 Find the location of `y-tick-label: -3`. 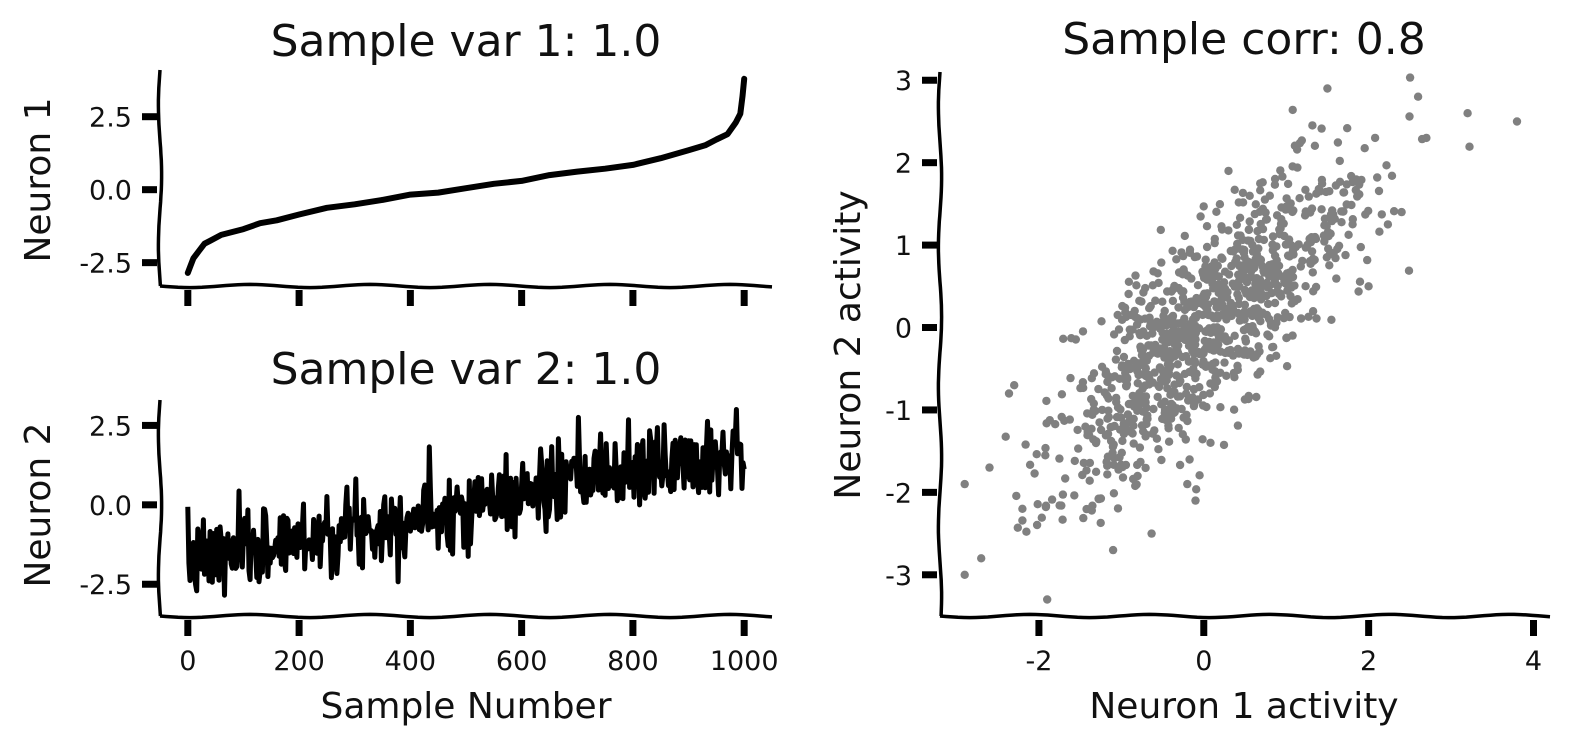

y-tick-label: -3 is located at coordinates (898, 576).